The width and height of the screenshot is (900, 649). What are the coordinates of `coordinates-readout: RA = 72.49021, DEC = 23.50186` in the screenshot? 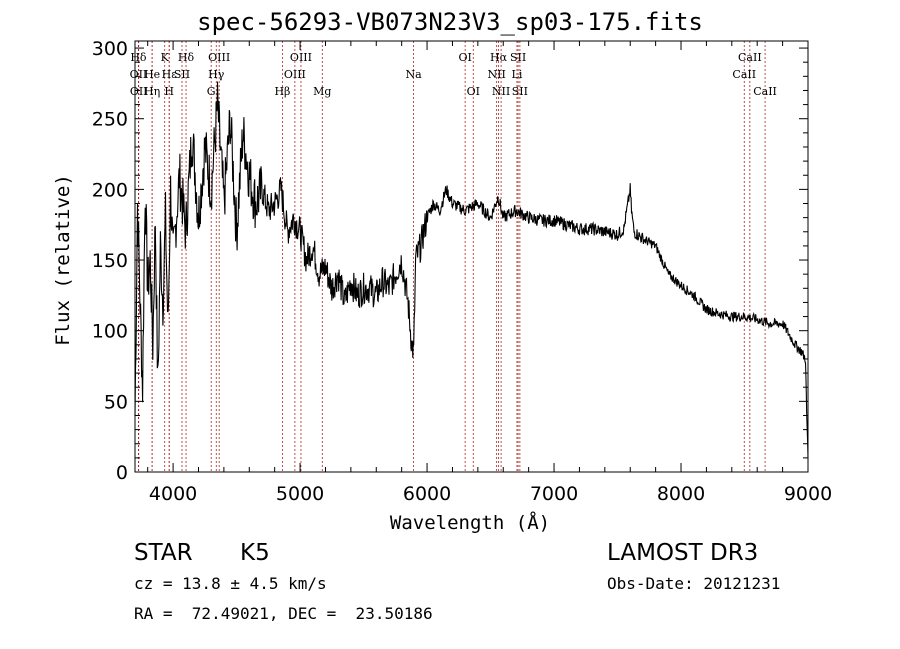 It's located at (283, 613).